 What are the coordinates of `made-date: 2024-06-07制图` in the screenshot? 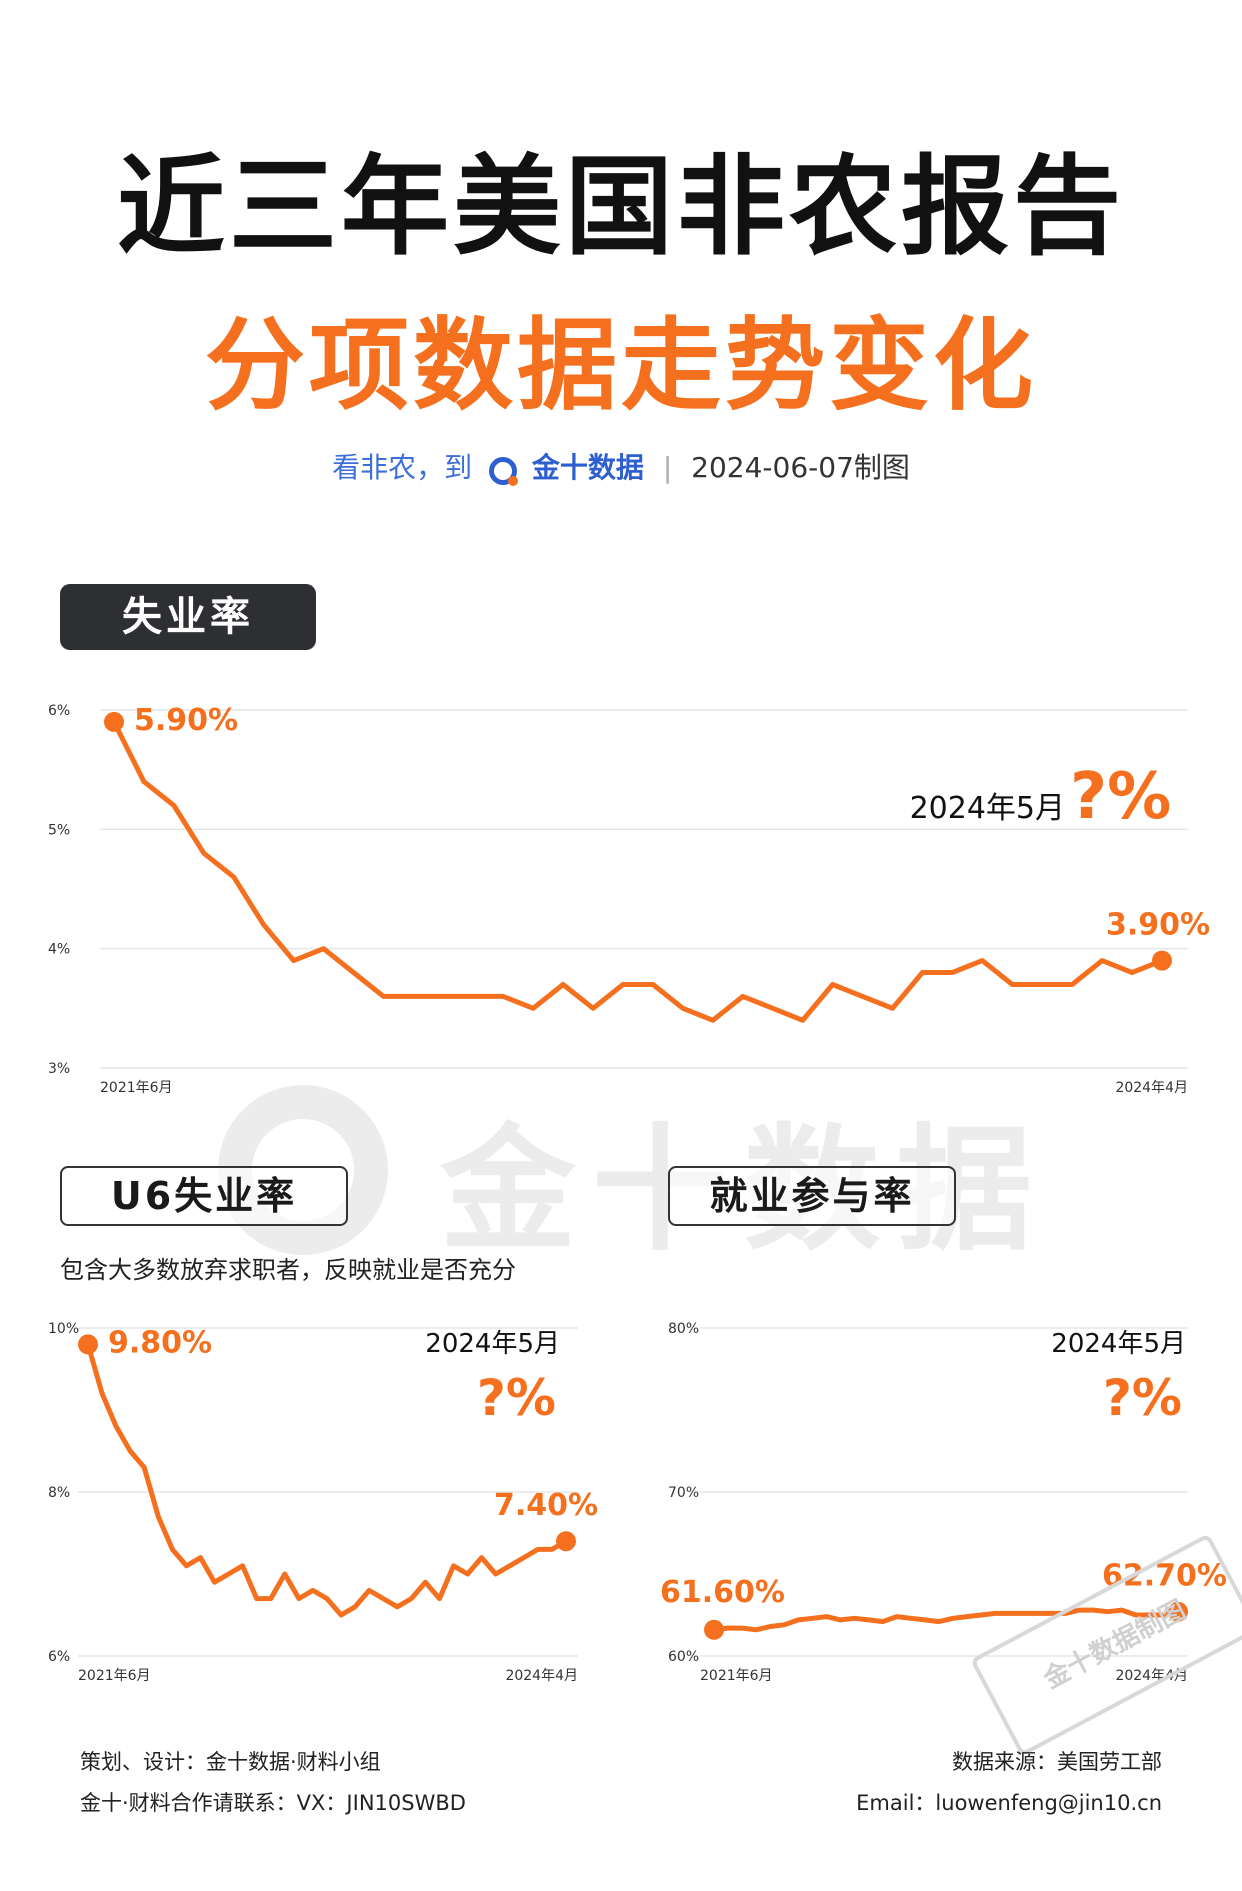 It's located at (800, 467).